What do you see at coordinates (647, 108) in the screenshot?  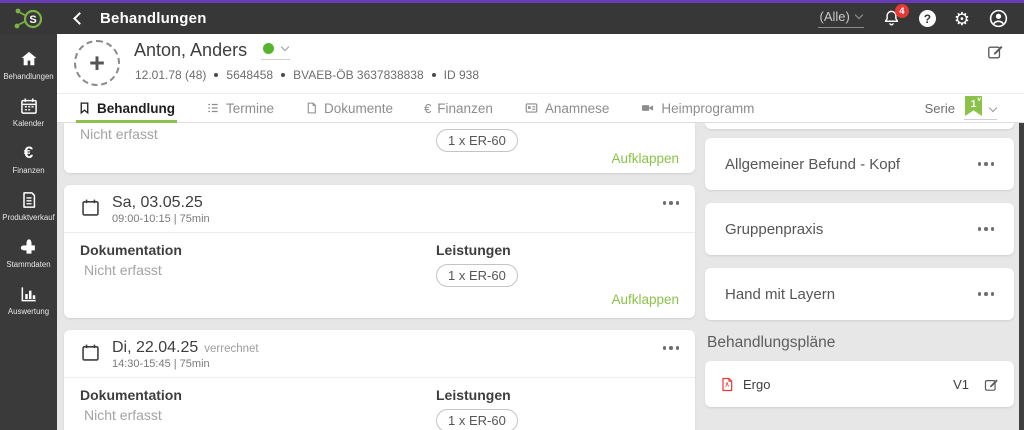 I see `video-camera-icon` at bounding box center [647, 108].